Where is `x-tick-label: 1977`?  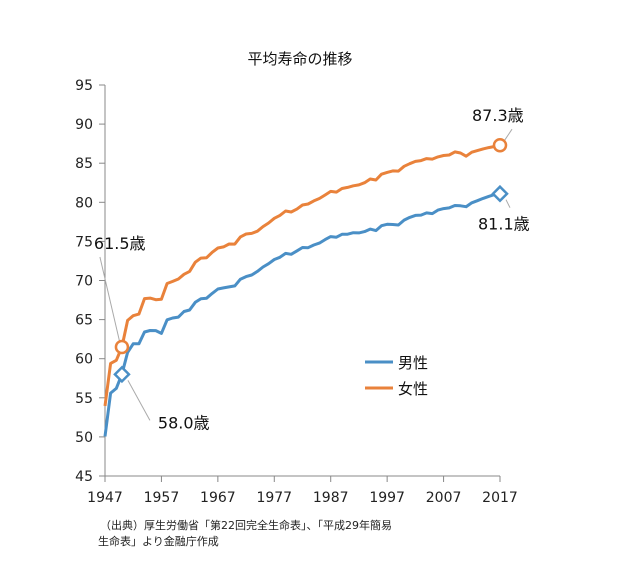 x-tick-label: 1977 is located at coordinates (274, 498).